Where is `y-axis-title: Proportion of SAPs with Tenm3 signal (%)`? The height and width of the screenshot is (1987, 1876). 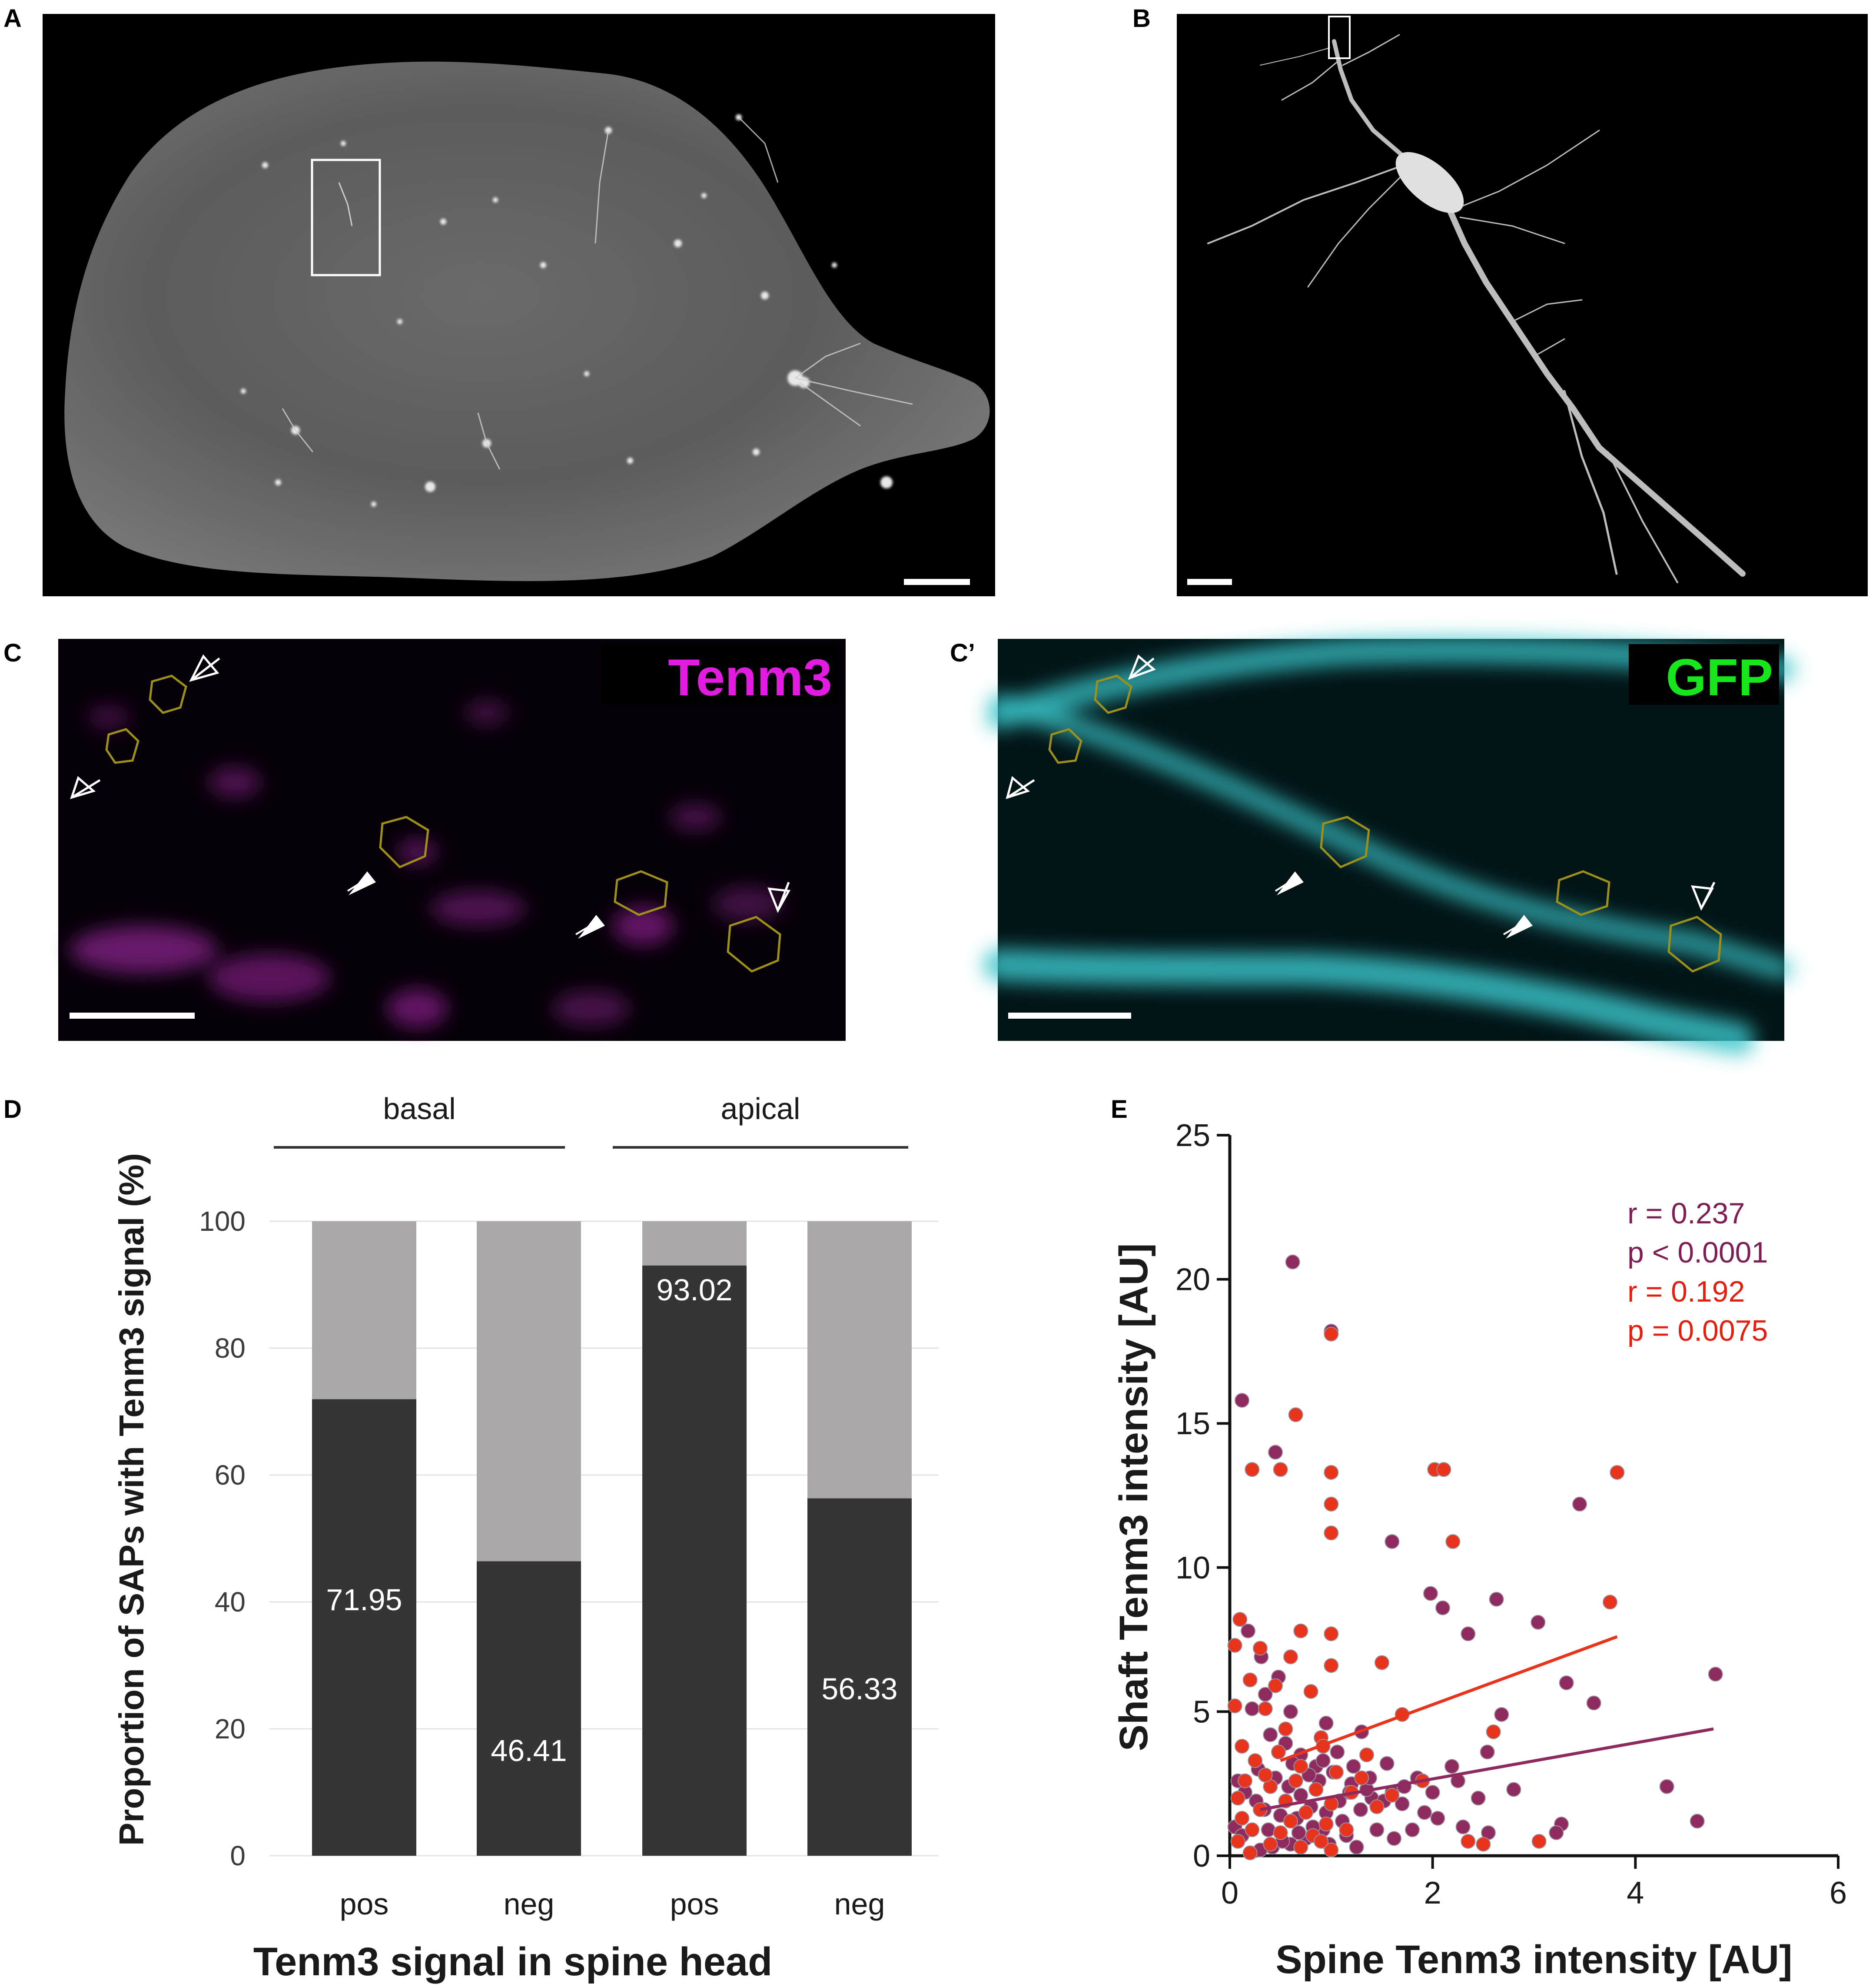 y-axis-title: Proportion of SAPs with Tenm3 signal (%) is located at coordinates (131, 1499).